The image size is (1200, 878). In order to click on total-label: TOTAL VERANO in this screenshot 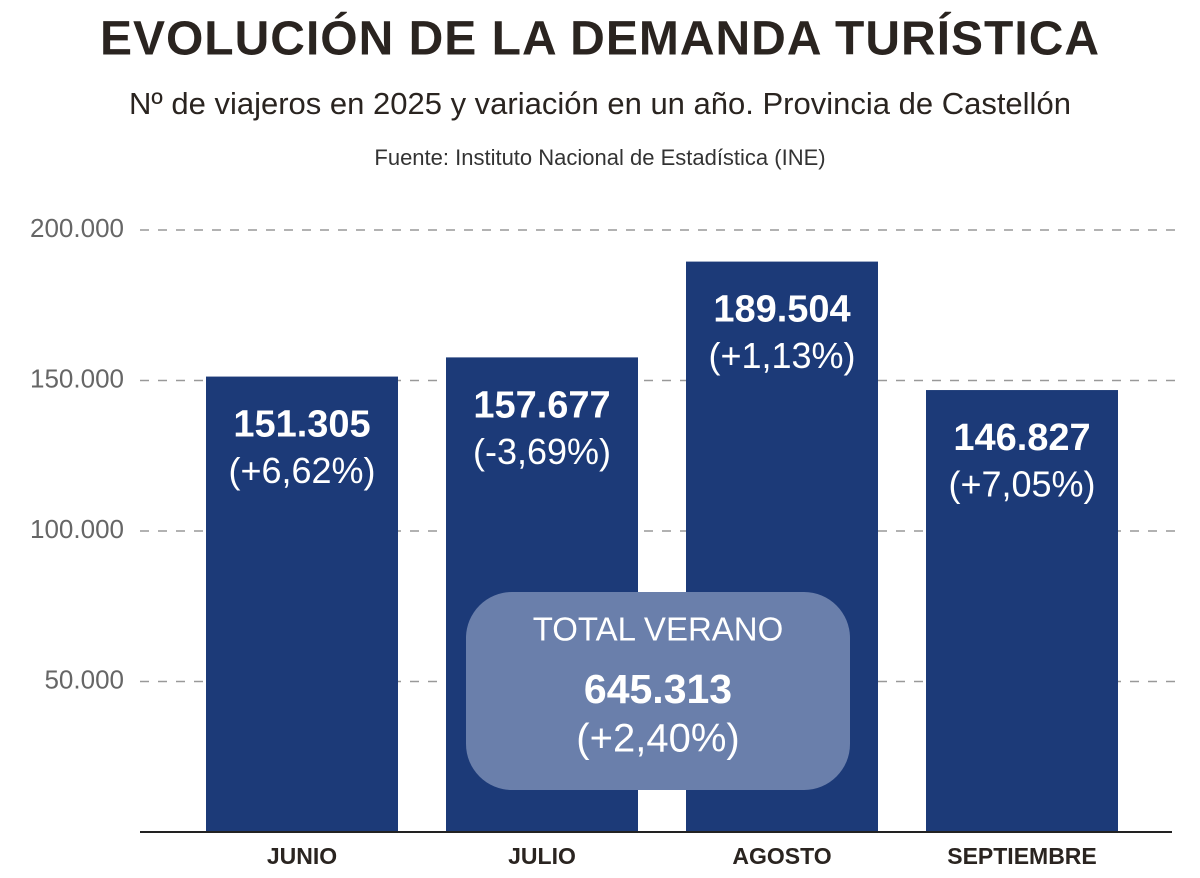, I will do `click(658, 629)`.